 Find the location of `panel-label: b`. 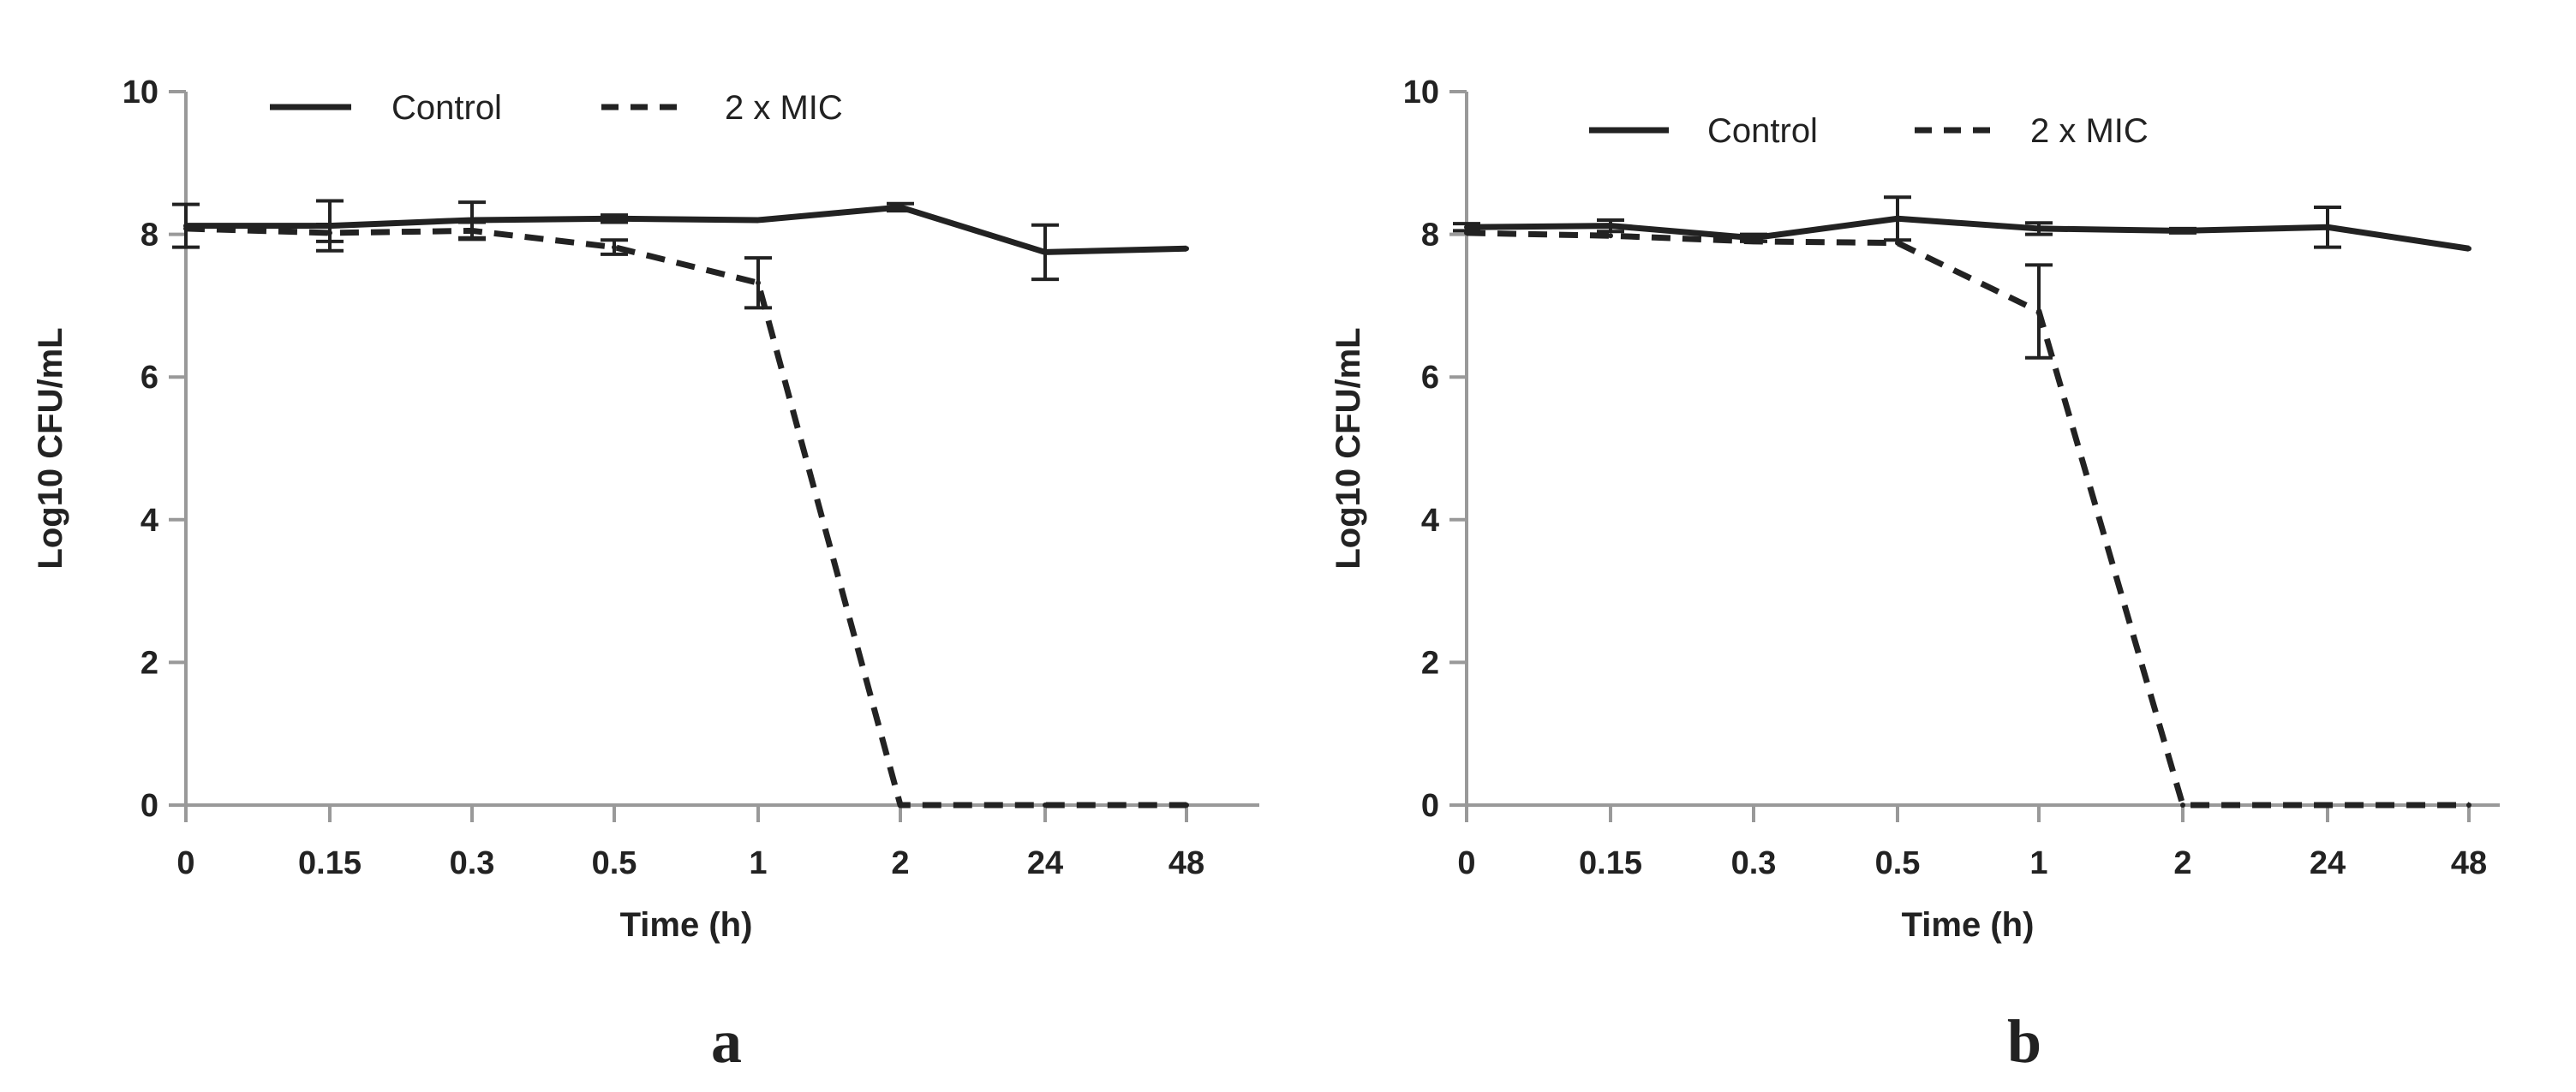

panel-label: b is located at coordinates (2024, 1041).